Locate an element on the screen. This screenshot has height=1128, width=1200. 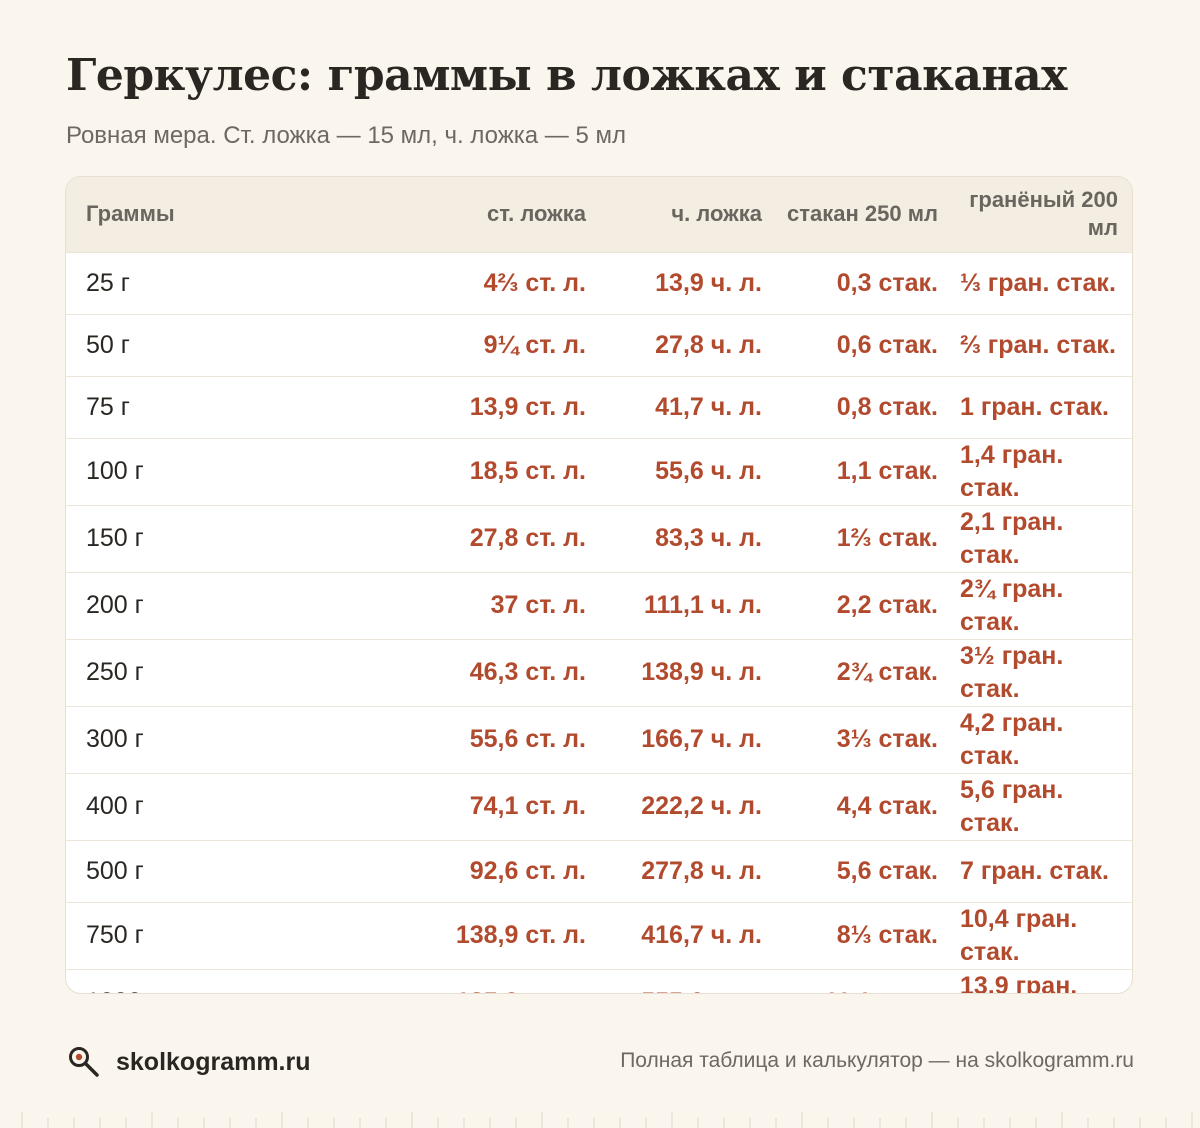
cell-grams: 75 г is located at coordinates (108, 406).